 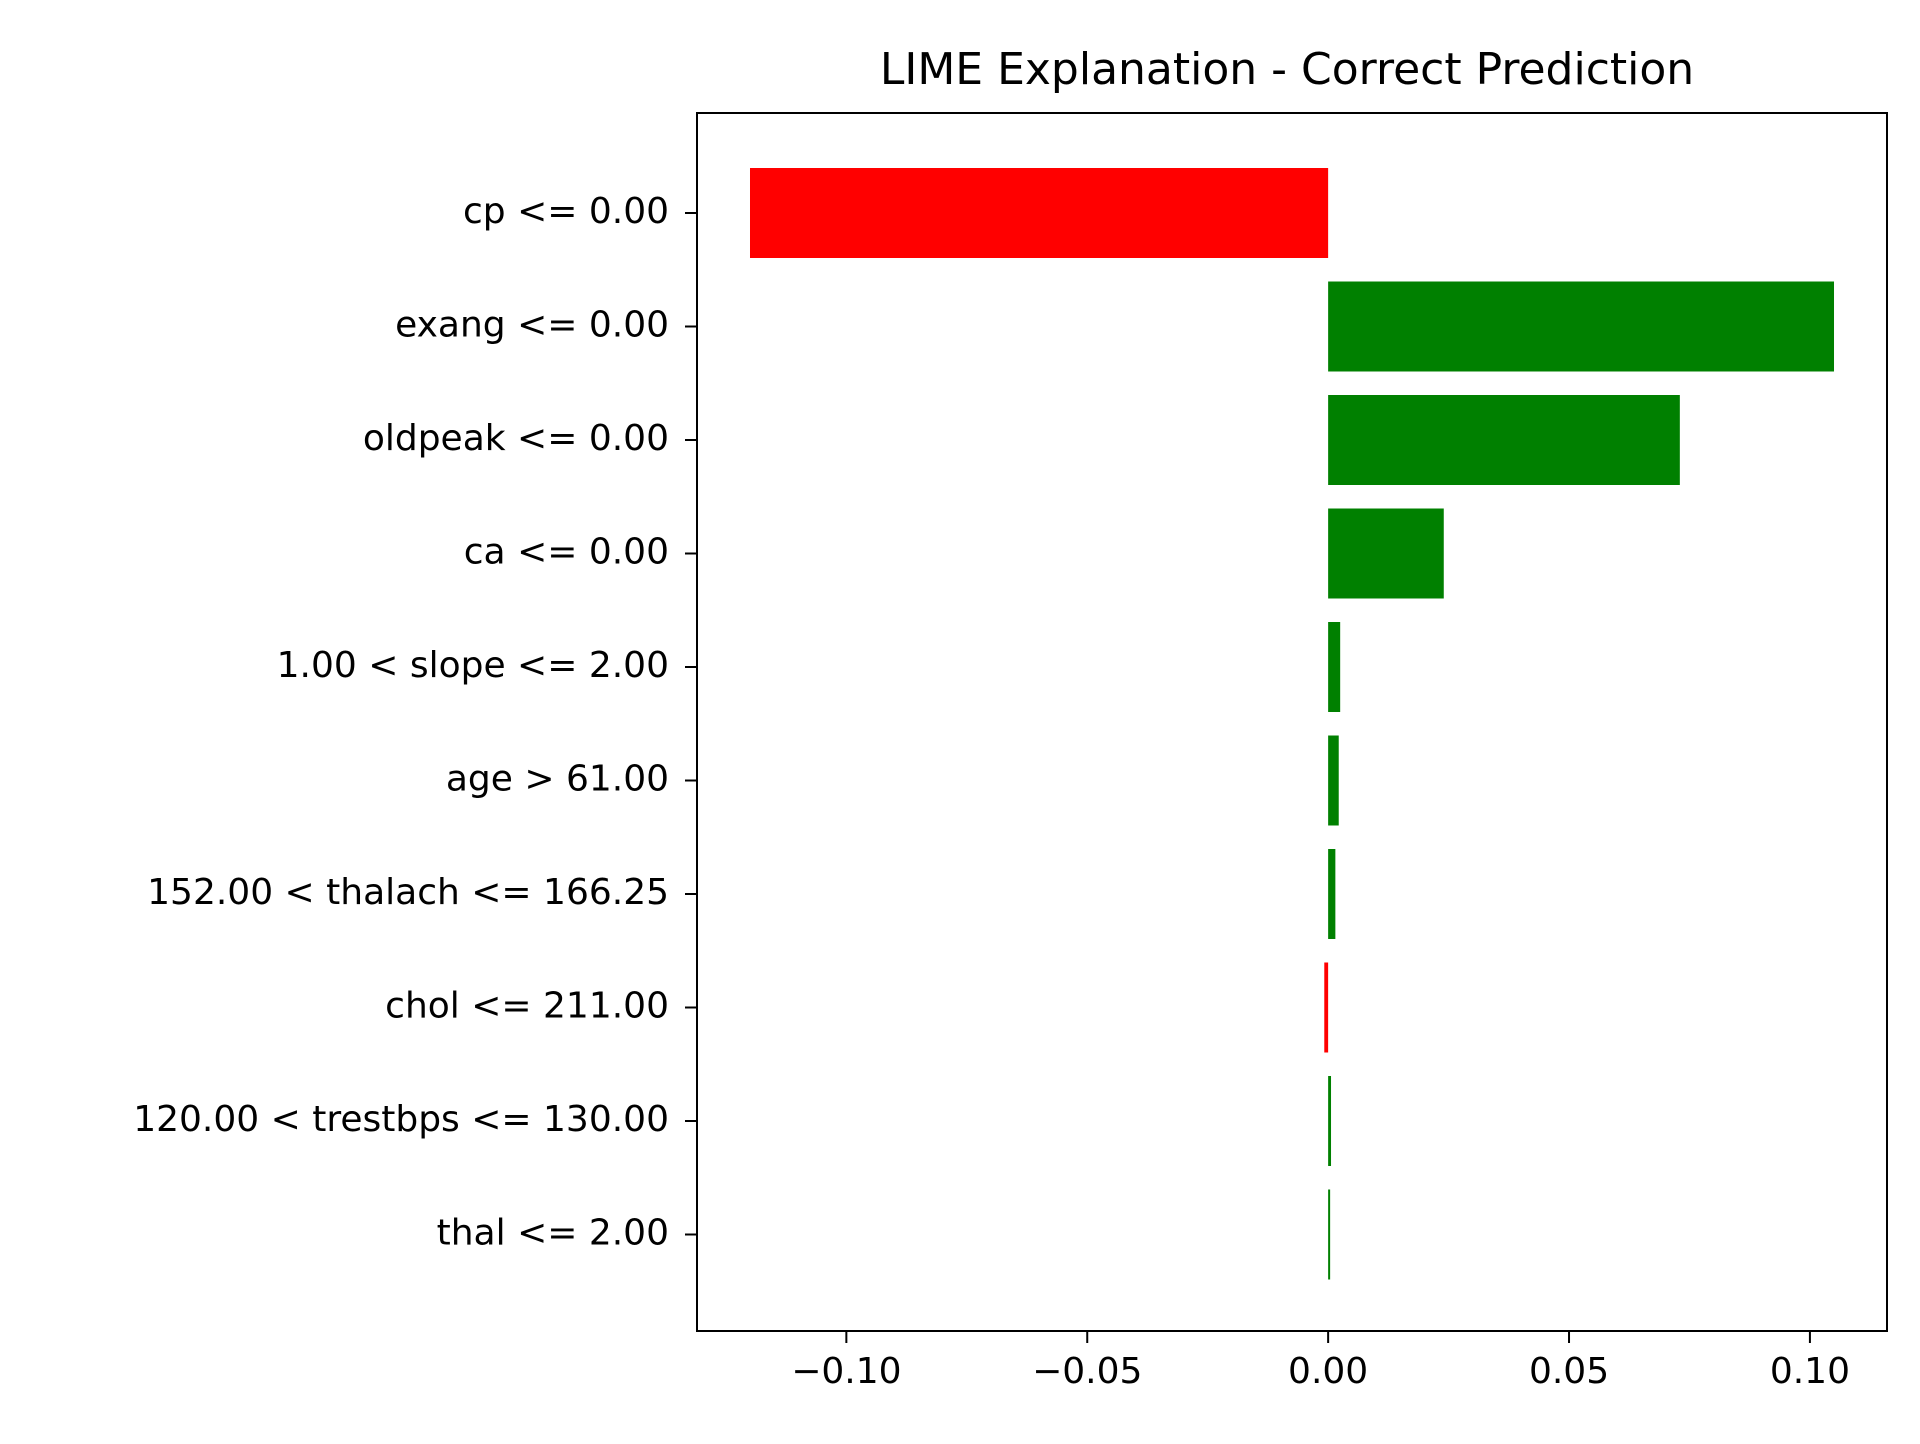 I want to click on y-tick-label: age > 61.00, so click(x=557, y=779).